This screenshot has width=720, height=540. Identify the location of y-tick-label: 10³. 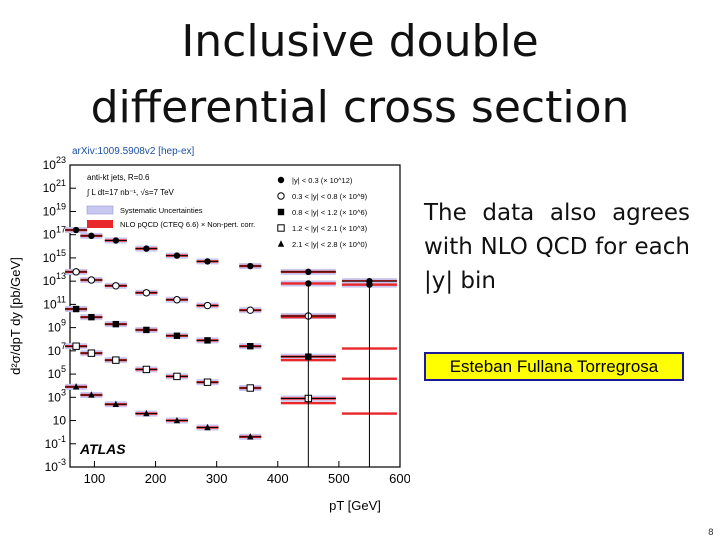
(57, 395).